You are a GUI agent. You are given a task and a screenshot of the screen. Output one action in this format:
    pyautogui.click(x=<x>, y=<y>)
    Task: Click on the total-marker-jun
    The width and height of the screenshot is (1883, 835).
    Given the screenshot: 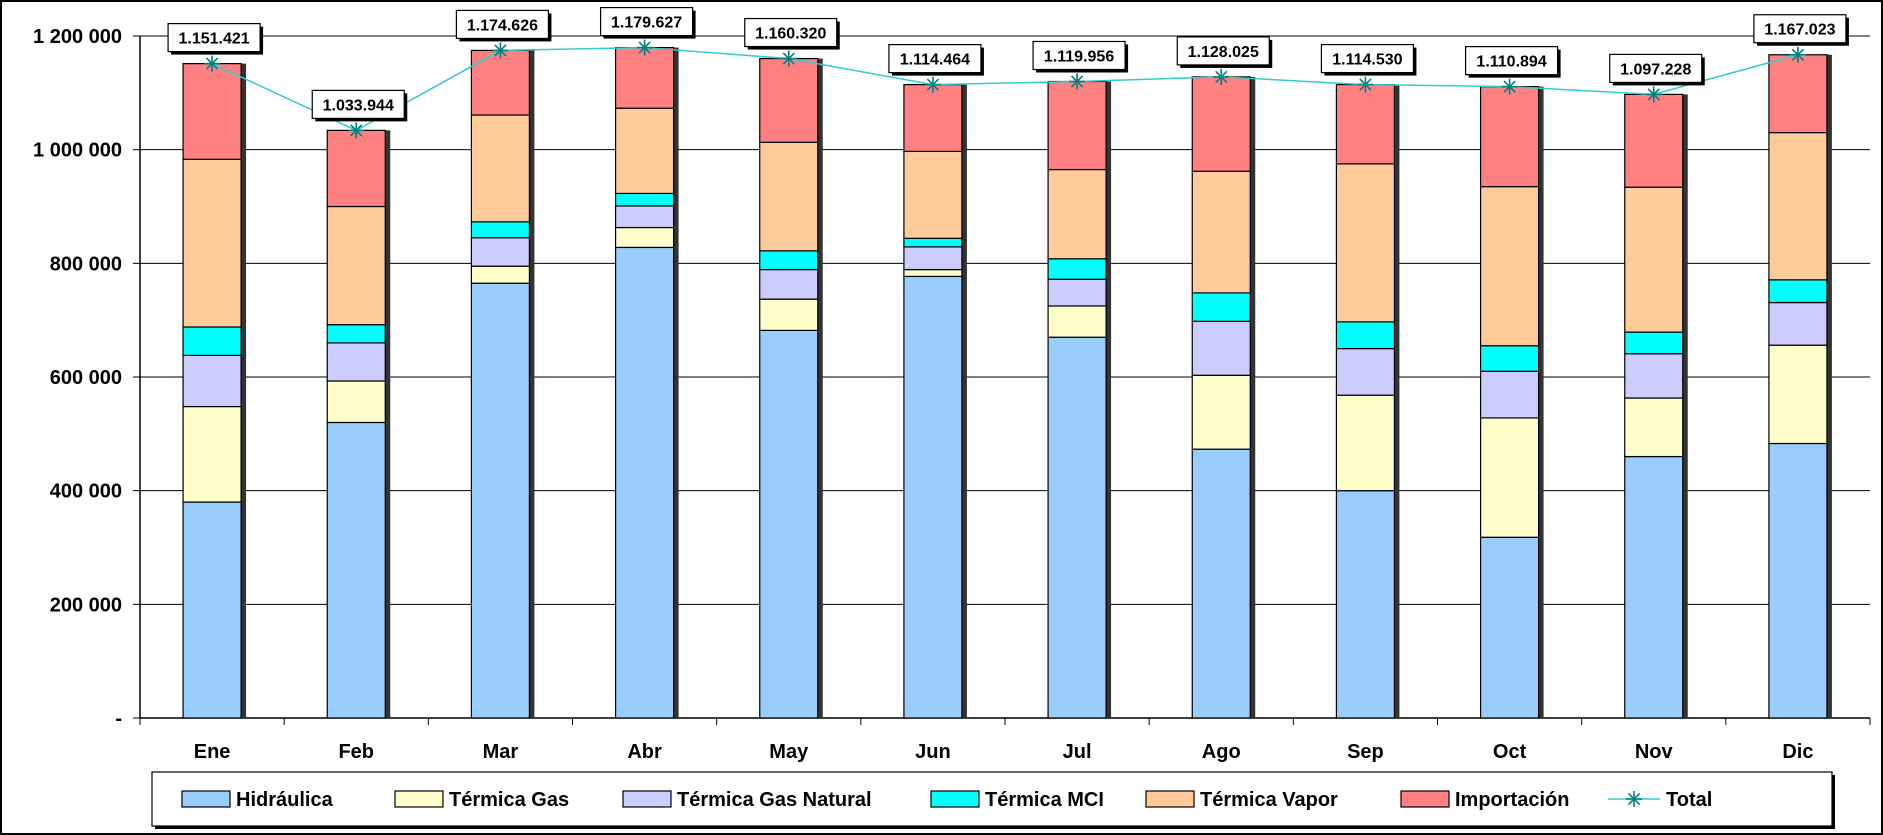 What is the action you would take?
    pyautogui.click(x=932, y=84)
    